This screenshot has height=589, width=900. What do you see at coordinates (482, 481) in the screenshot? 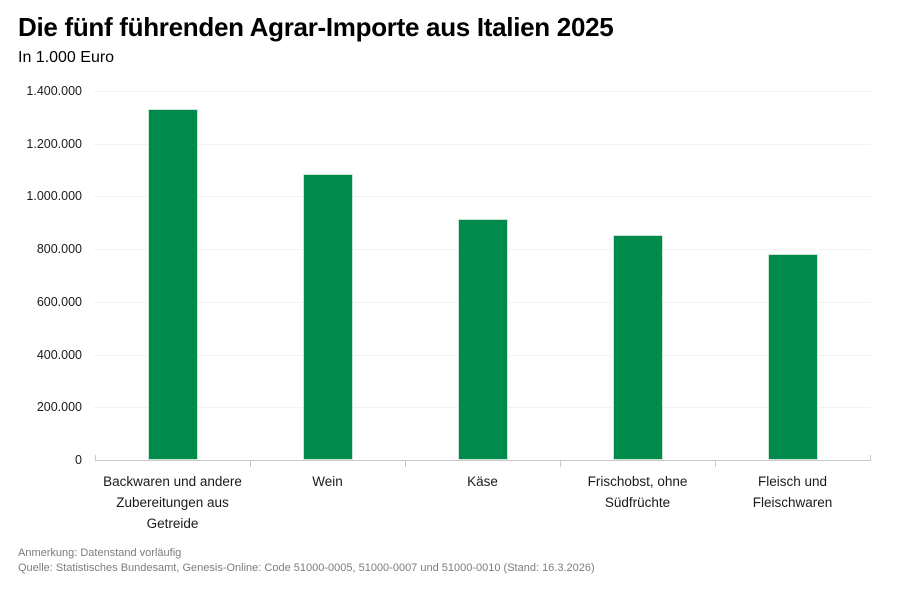
I see `x-axis-category-label: Käse` at bounding box center [482, 481].